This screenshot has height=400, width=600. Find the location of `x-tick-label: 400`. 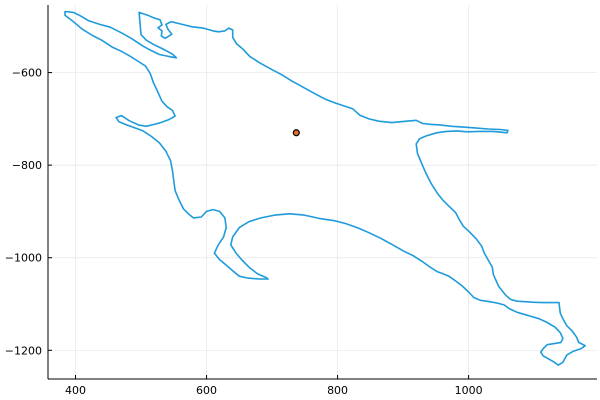

x-tick-label: 400 is located at coordinates (75, 390).